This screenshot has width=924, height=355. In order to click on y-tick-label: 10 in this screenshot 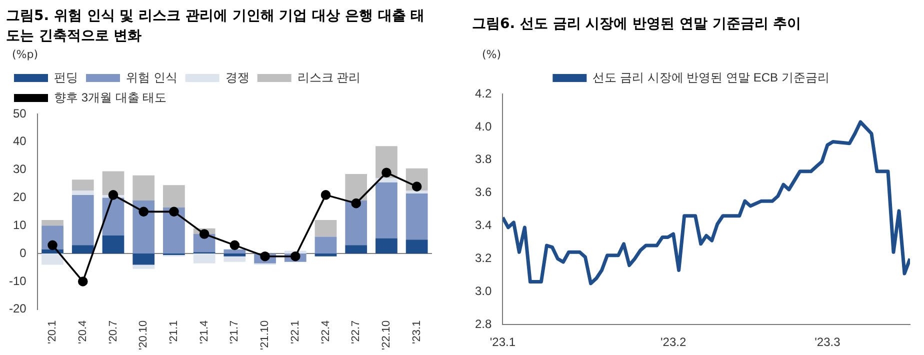, I will do `click(19, 225)`.